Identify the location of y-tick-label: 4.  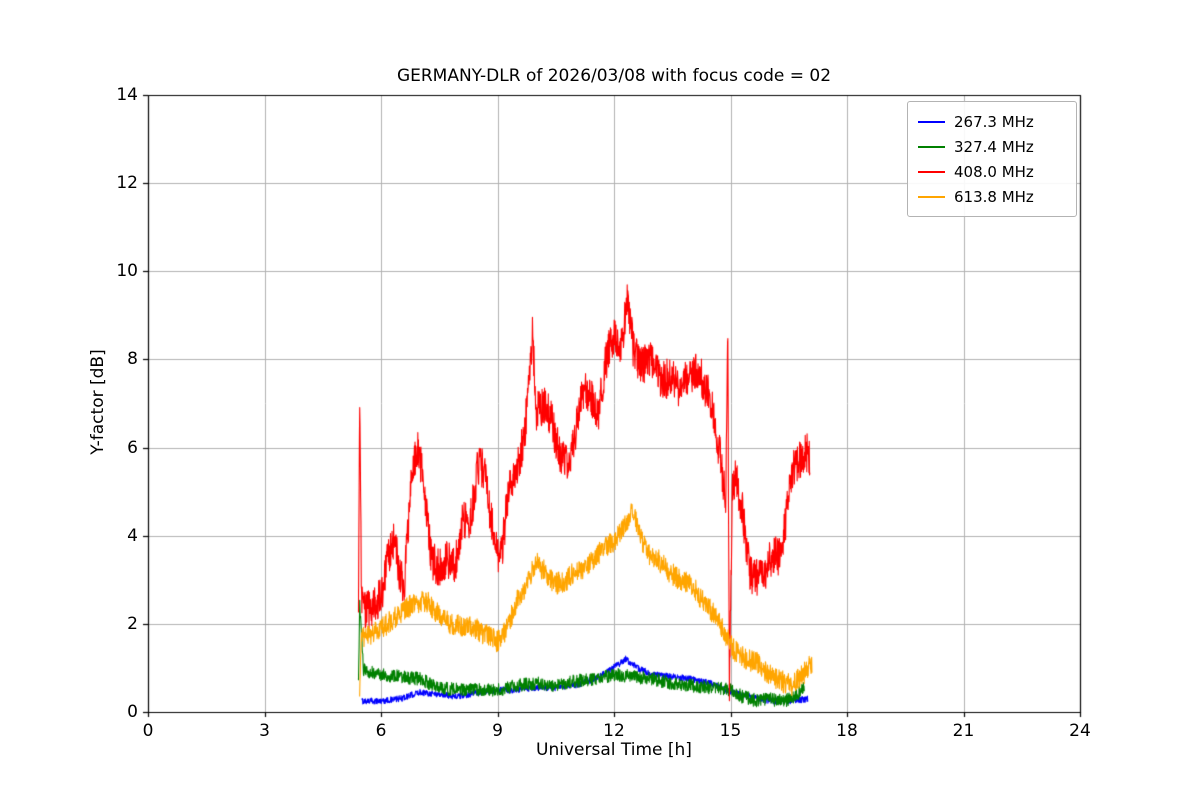
(132, 535).